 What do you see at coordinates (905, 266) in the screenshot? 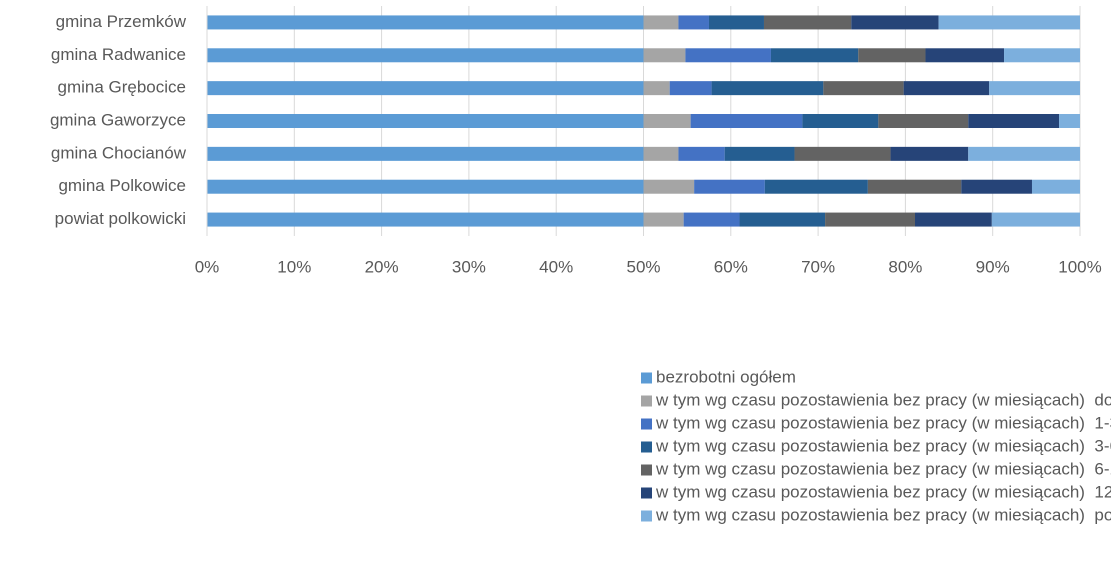
I see `x-tick-label: 80%` at bounding box center [905, 266].